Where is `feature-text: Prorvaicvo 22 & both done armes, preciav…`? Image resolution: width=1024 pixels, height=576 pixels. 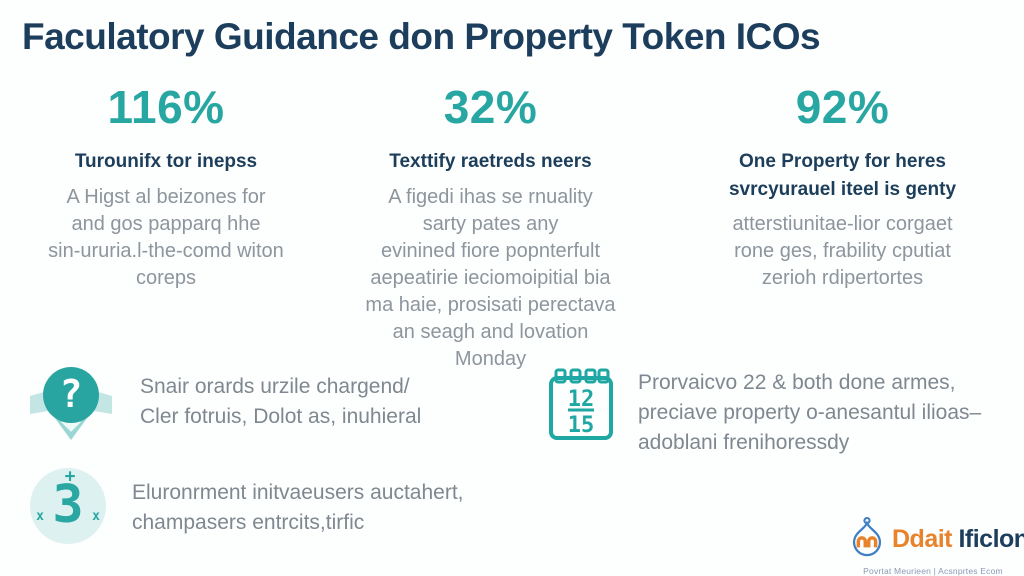 feature-text: Prorvaicvo 22 & both done armes, preciav… is located at coordinates (810, 412).